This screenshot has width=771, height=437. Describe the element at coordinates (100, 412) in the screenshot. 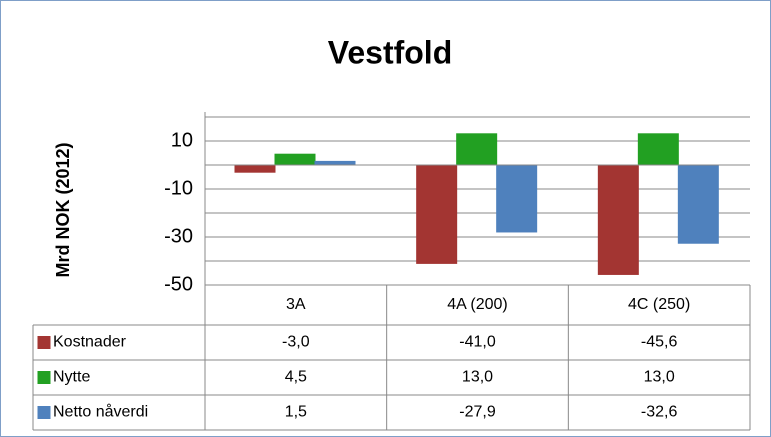

I see `legend-label: Netto nåverdi` at that location.